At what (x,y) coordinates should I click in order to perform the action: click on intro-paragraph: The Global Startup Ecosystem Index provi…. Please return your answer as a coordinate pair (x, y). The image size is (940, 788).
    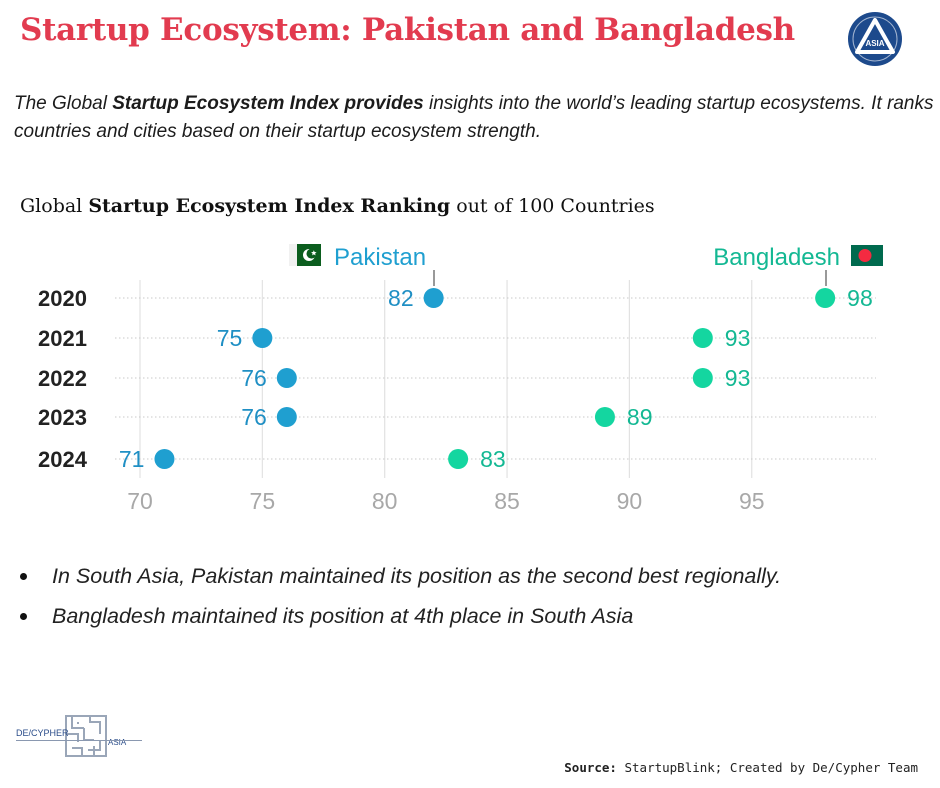
    Looking at the image, I should click on (474, 118).